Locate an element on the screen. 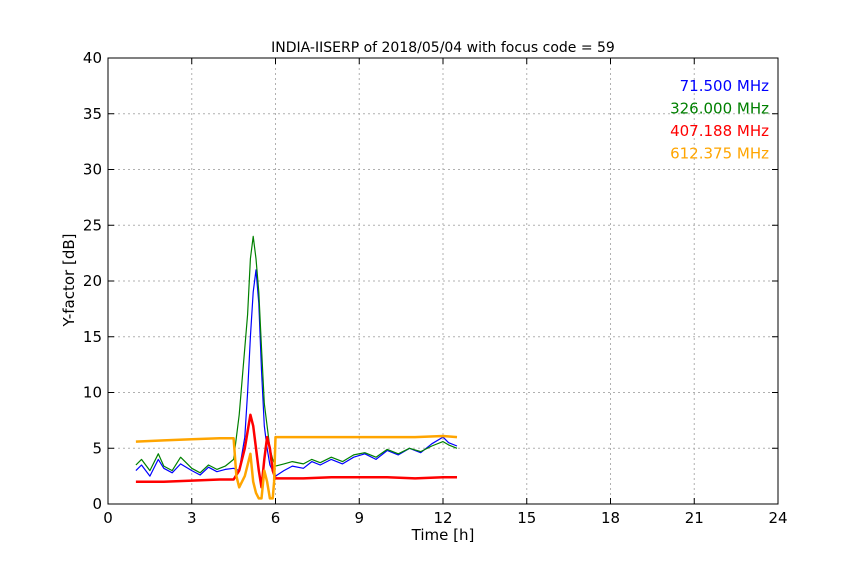 This screenshot has height=580, width=864. x-tick-label: 9 is located at coordinates (359, 518).